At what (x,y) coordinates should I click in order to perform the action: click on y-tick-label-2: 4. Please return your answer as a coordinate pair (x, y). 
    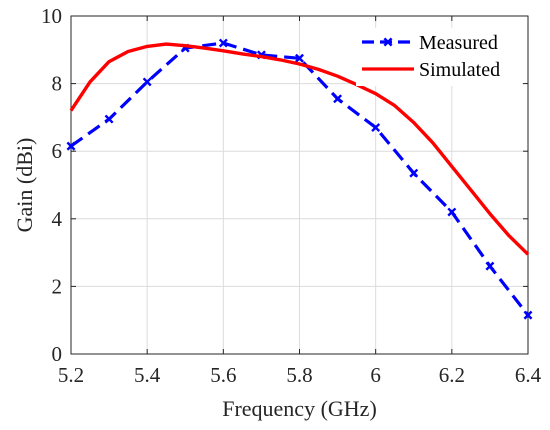
    Looking at the image, I should click on (57, 219).